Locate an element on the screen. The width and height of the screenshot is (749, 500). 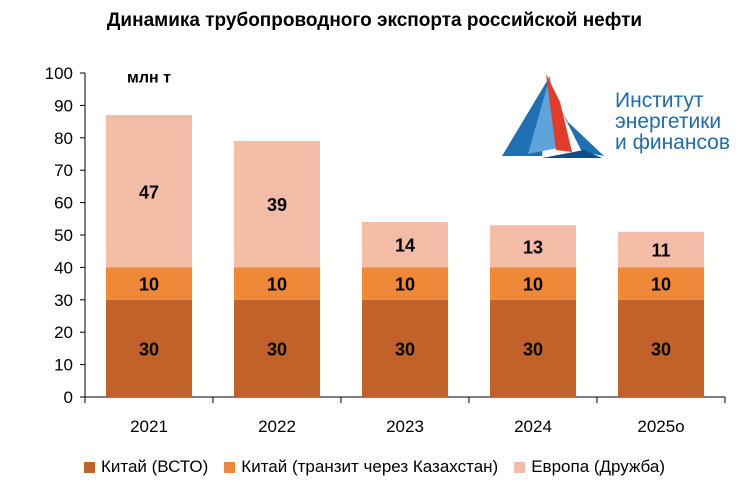
x-tick-label: 2022 is located at coordinates (277, 426).